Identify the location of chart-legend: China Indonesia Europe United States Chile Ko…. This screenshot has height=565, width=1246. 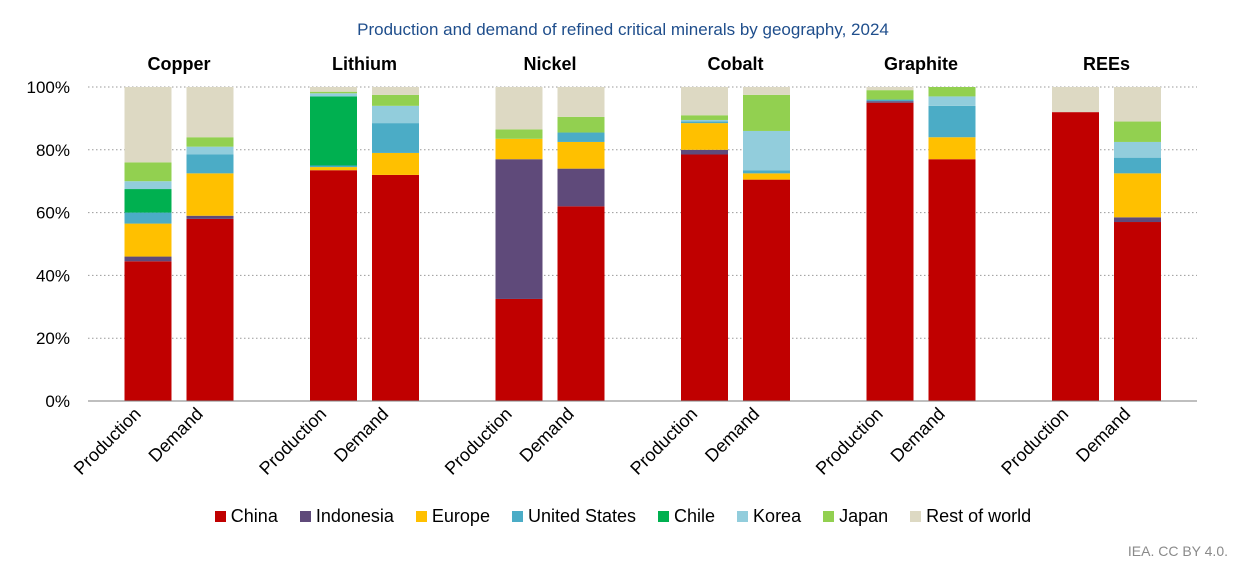
(623, 516).